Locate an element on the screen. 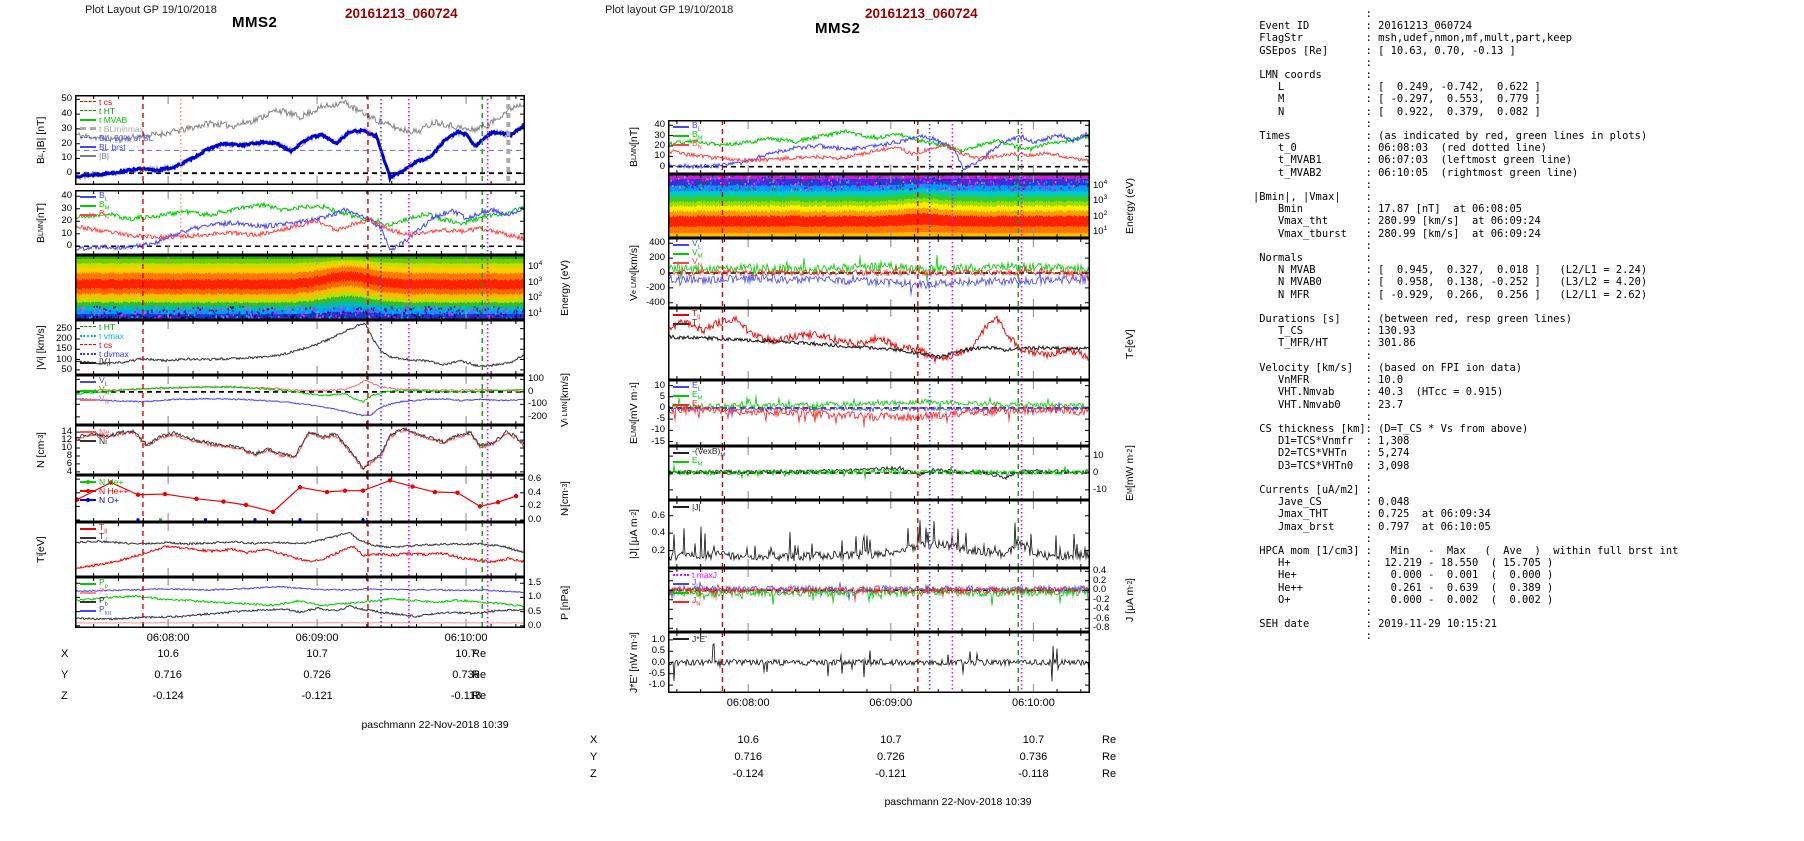 The height and width of the screenshot is (841, 1804). middle-e-lmn-y-tick-label: 0 is located at coordinates (662, 407).